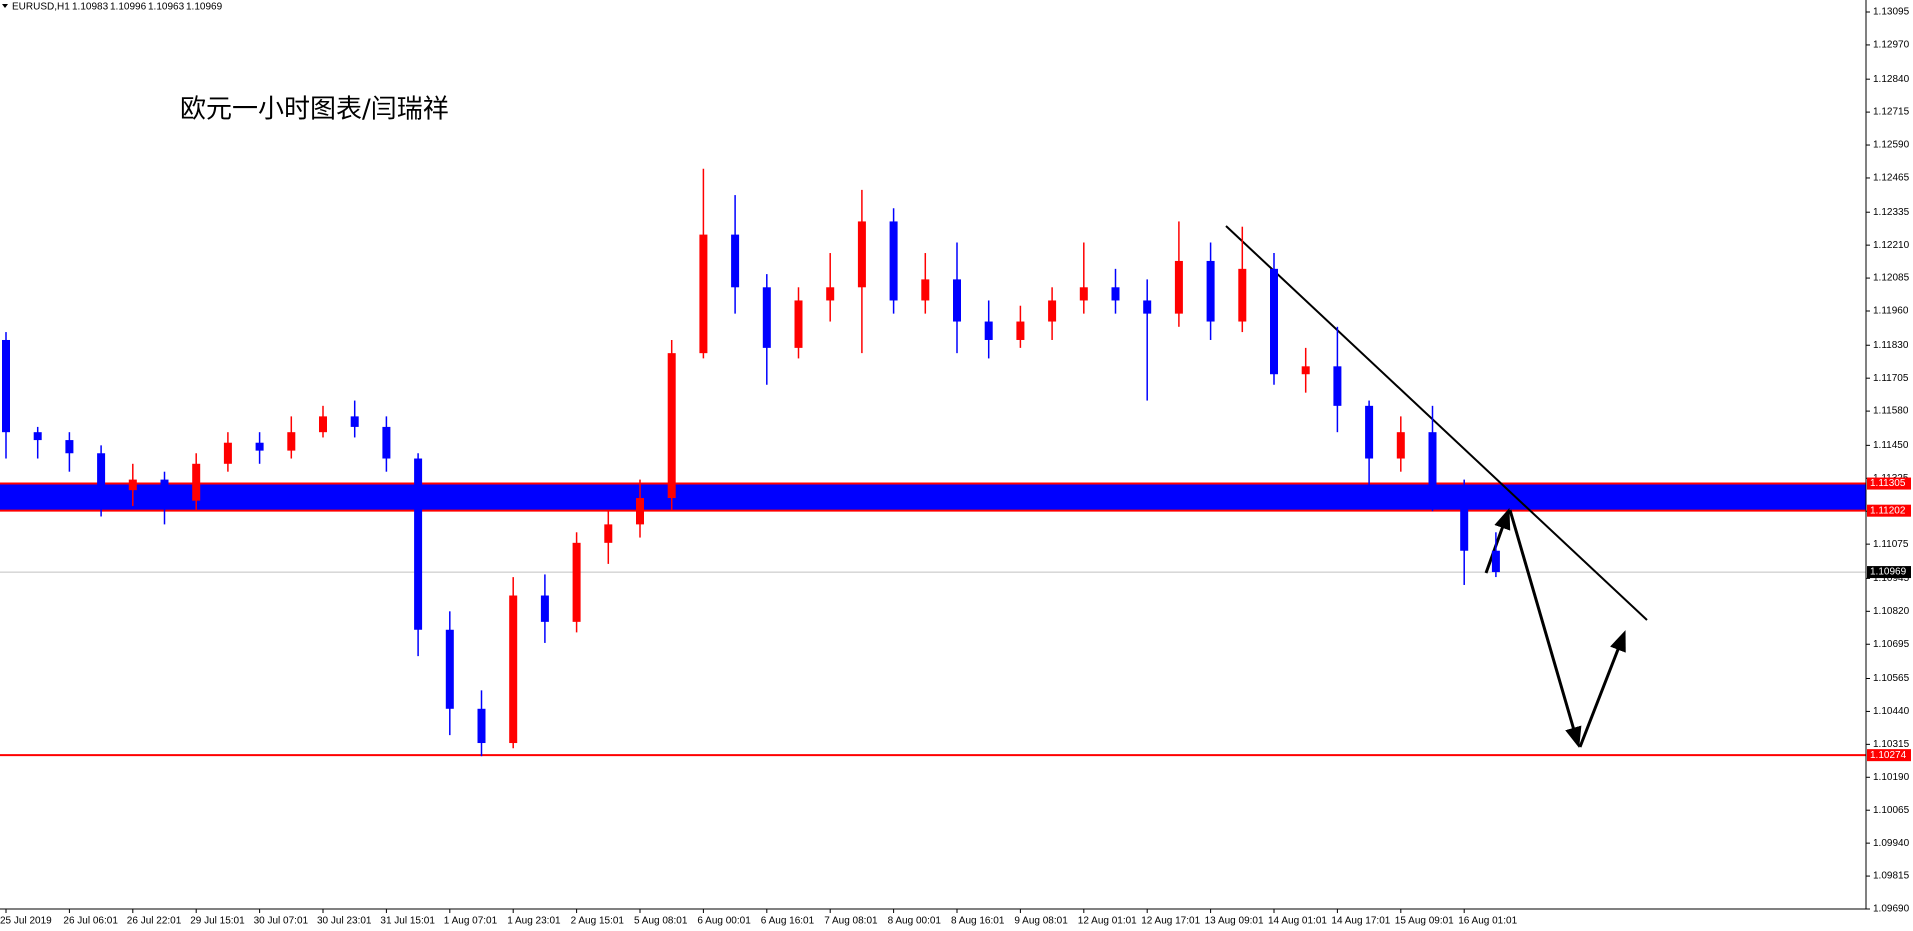  Describe the element at coordinates (1891, 178) in the screenshot. I see `y-tick-label: 1.12465` at that location.